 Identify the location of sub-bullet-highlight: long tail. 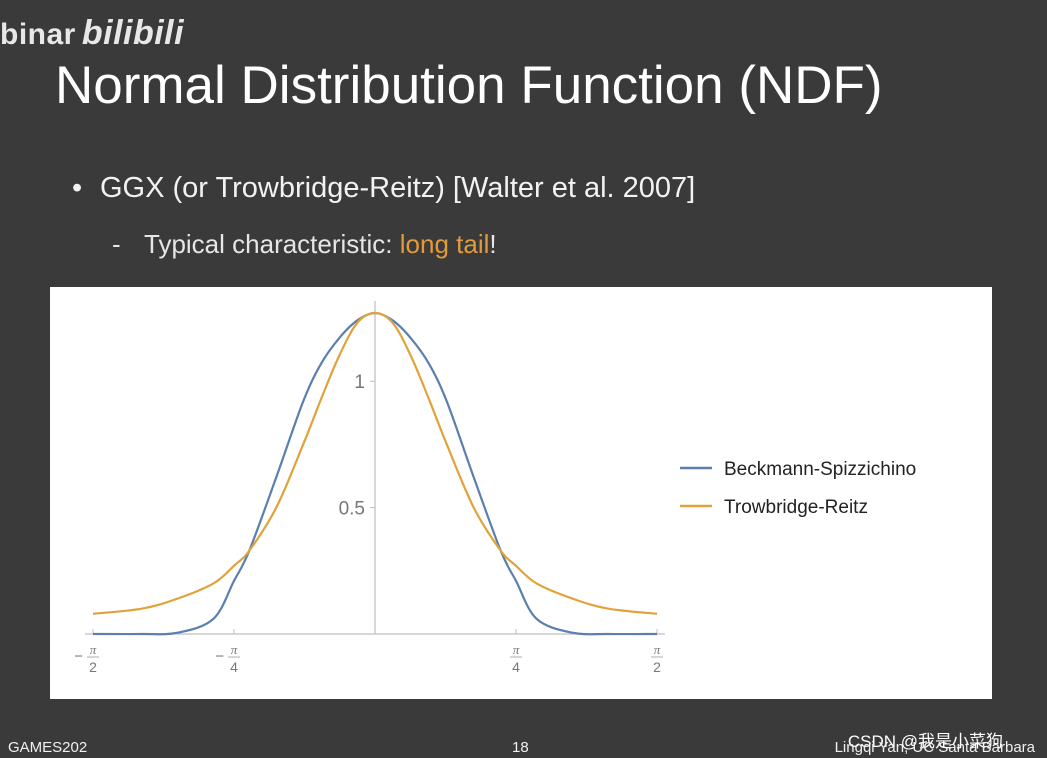
(444, 244).